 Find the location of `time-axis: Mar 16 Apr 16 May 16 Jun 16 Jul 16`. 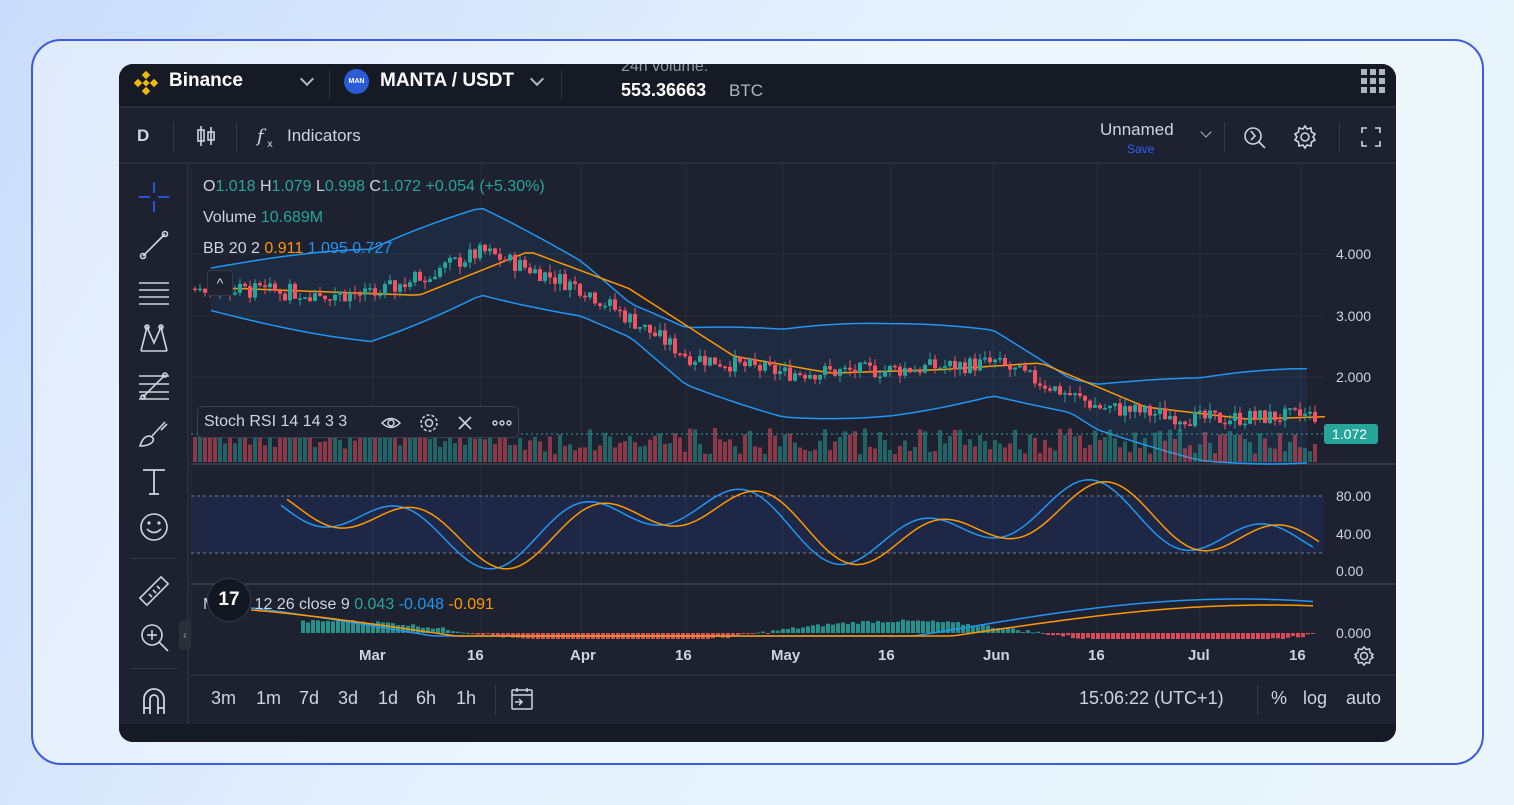

time-axis: Mar 16 Apr 16 May 16 Jun 16 Jul 16 is located at coordinates (793, 656).